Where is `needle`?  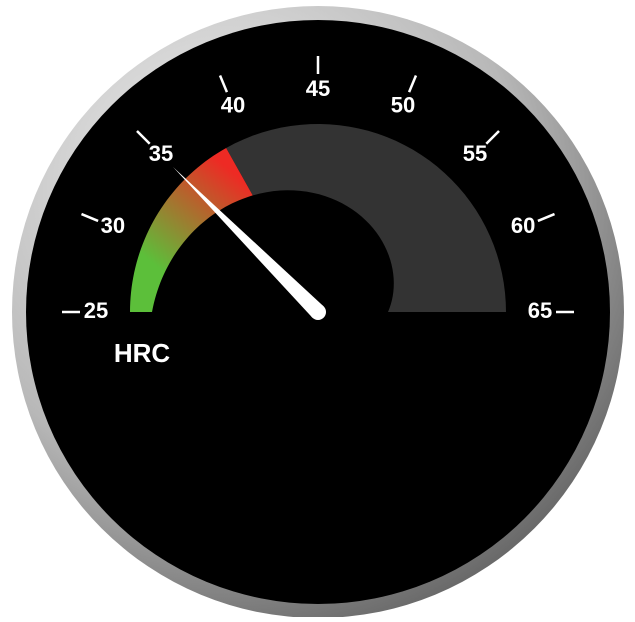 needle is located at coordinates (248, 242).